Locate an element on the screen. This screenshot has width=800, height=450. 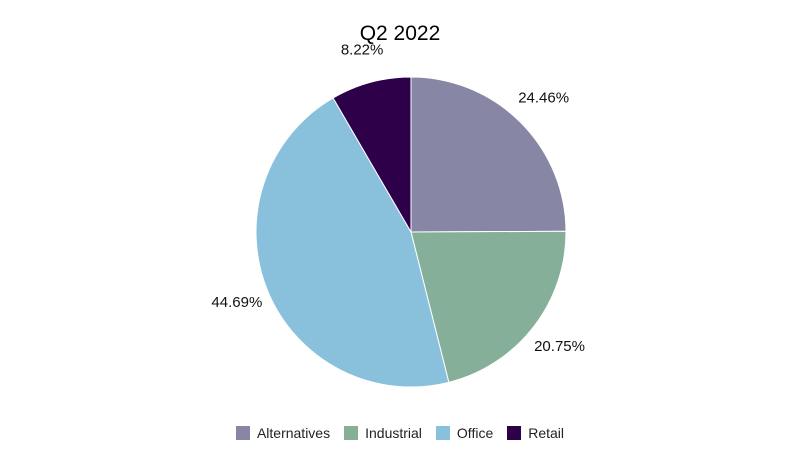
chart-title: Q2 2022 is located at coordinates (400, 33).